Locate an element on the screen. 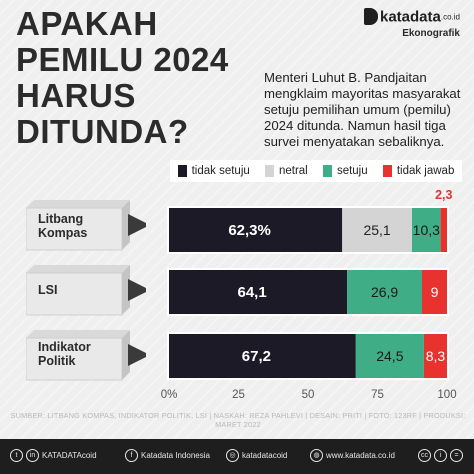 The width and height of the screenshot is (474, 474). katadata-logo-icon is located at coordinates (371, 17).